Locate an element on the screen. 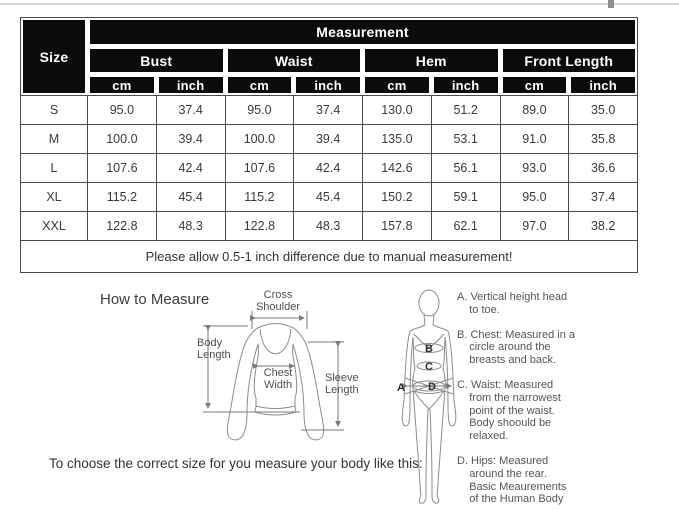 The height and width of the screenshot is (511, 679). hem-header: Hem is located at coordinates (431, 60).